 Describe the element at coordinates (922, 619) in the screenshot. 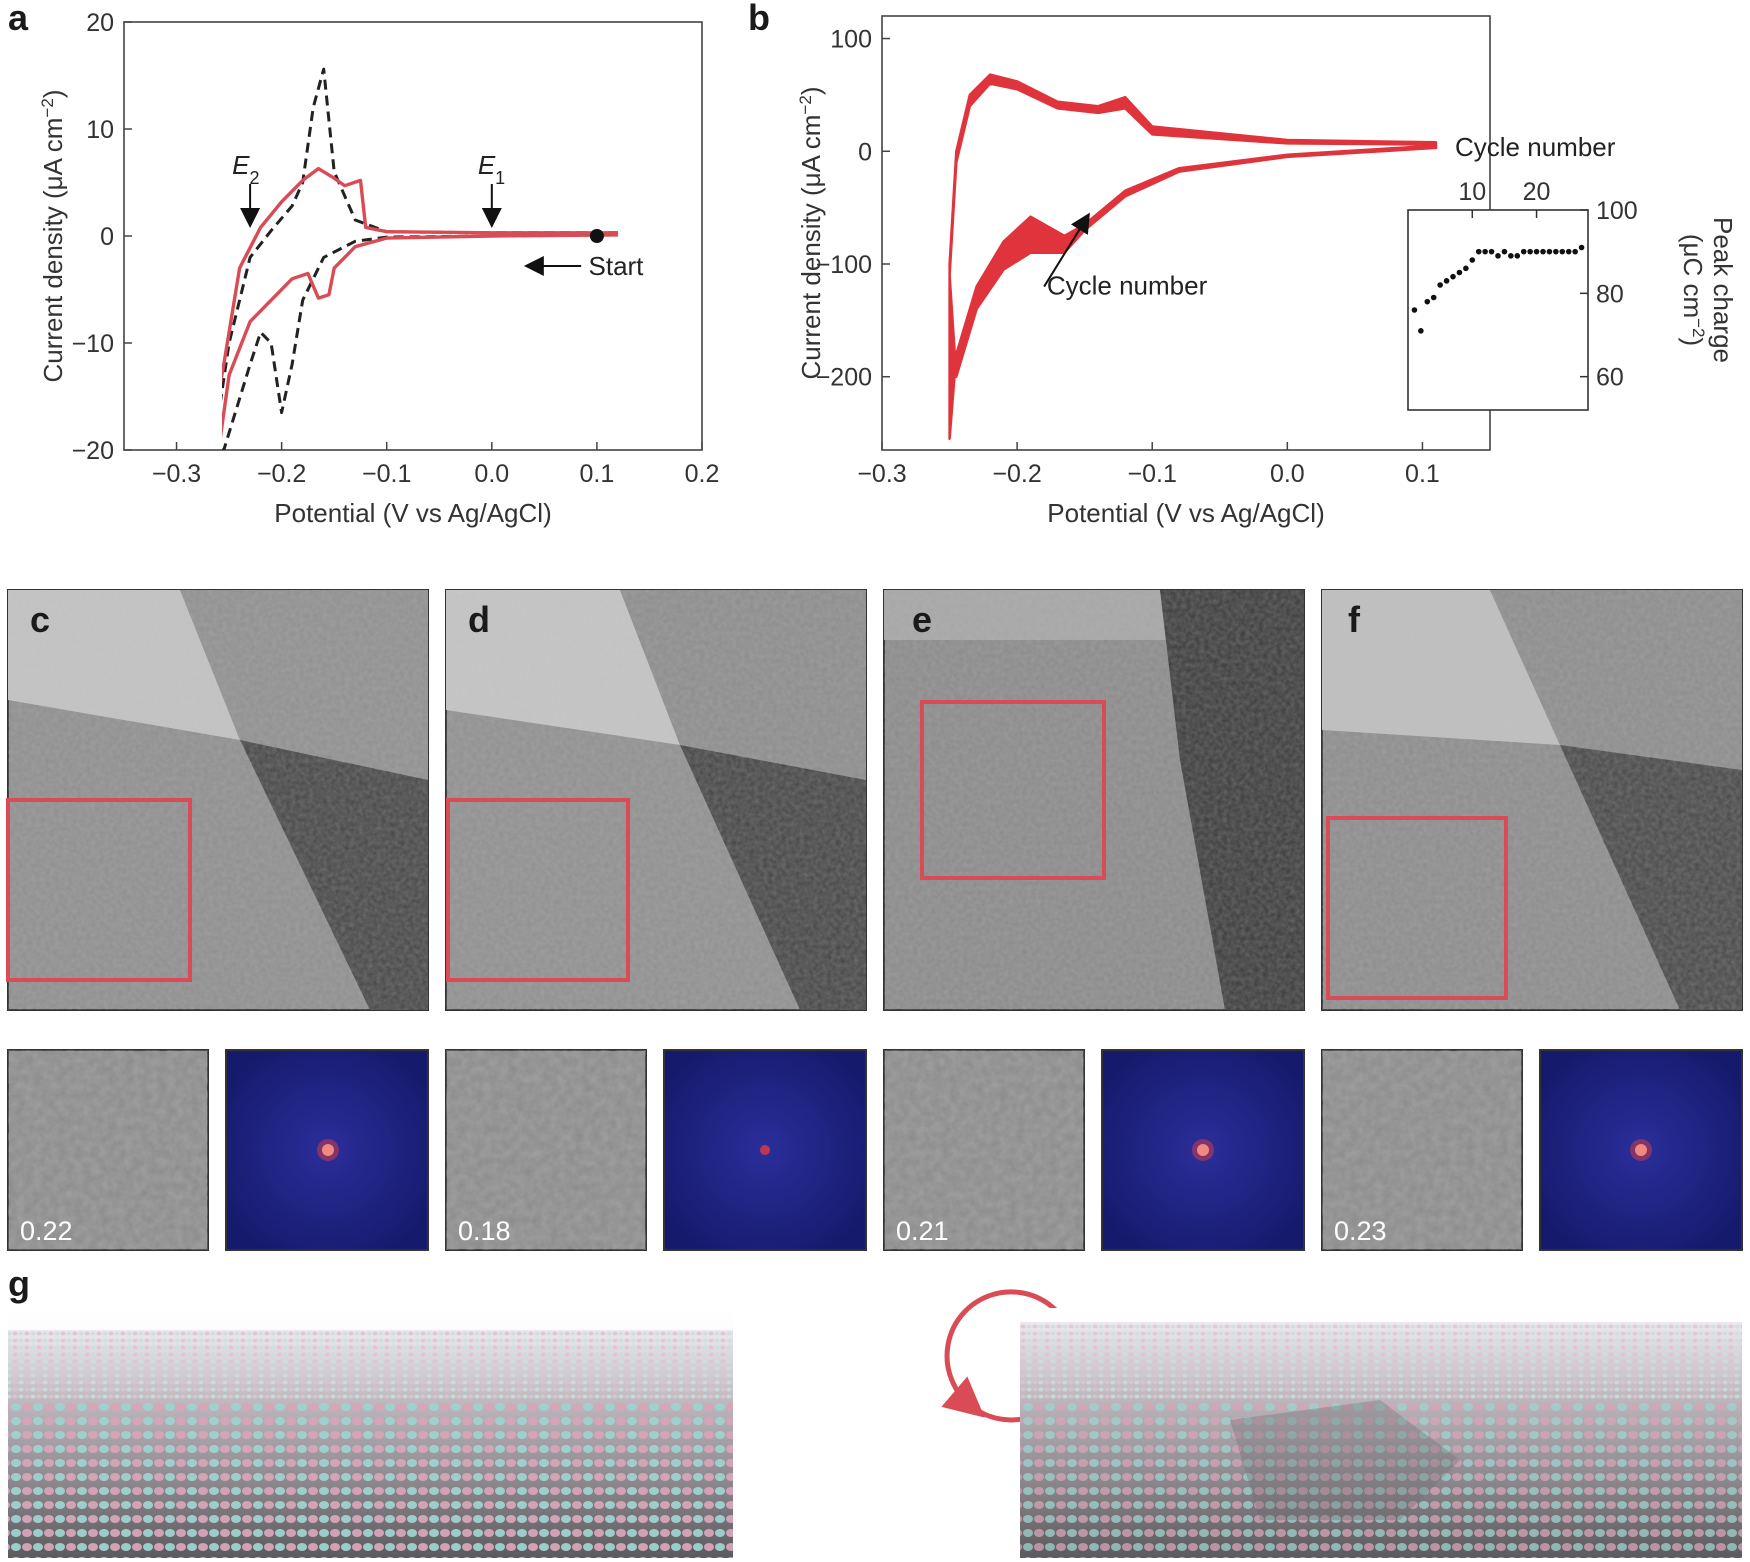

I see `panel-label-e: e` at that location.